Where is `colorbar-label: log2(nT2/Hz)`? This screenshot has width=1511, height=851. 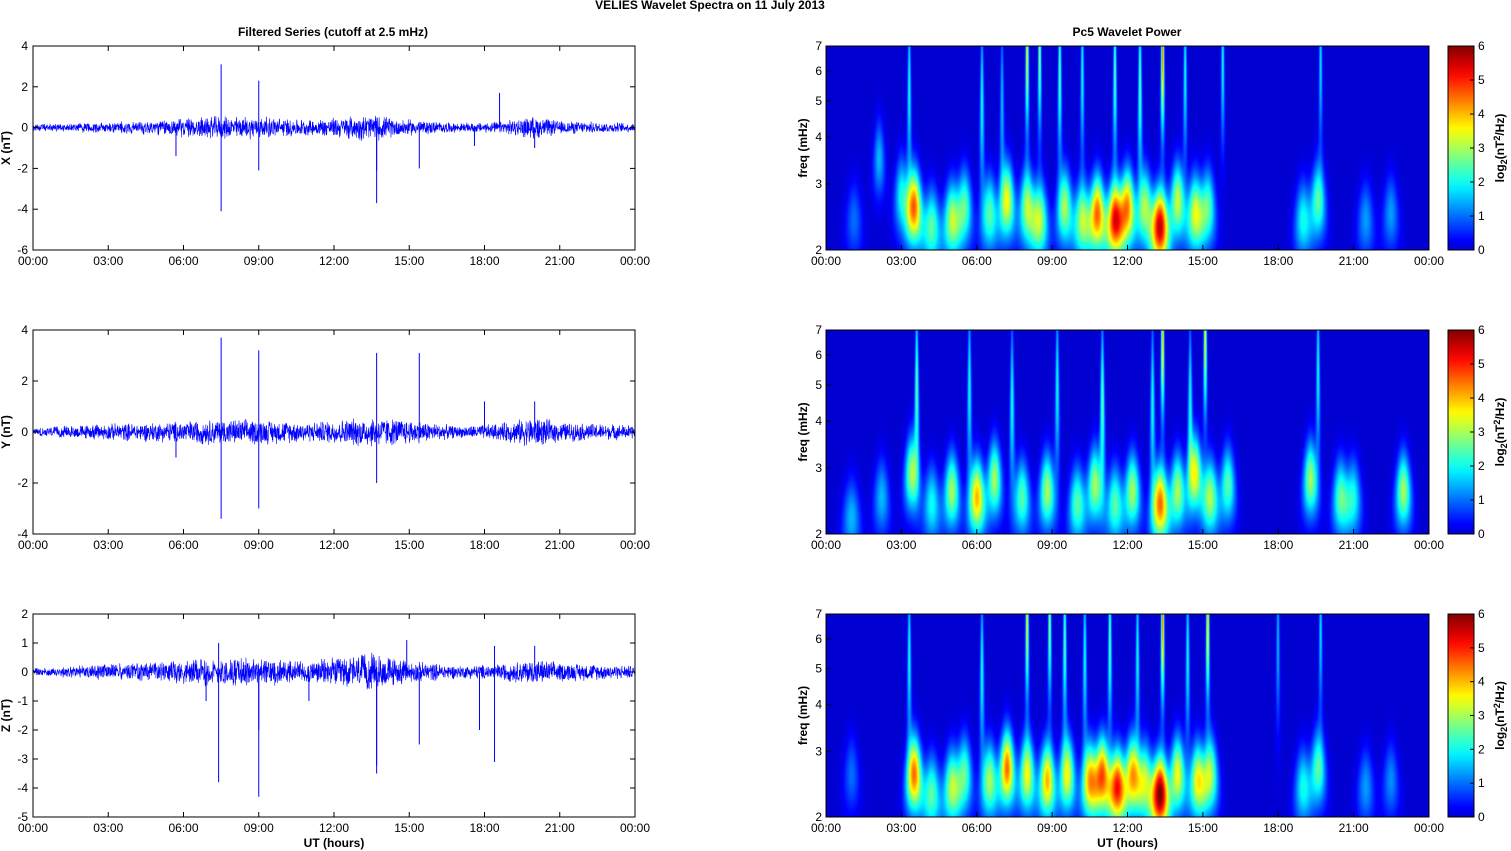
colorbar-label: log2(nT2/Hz) is located at coordinates (1500, 432).